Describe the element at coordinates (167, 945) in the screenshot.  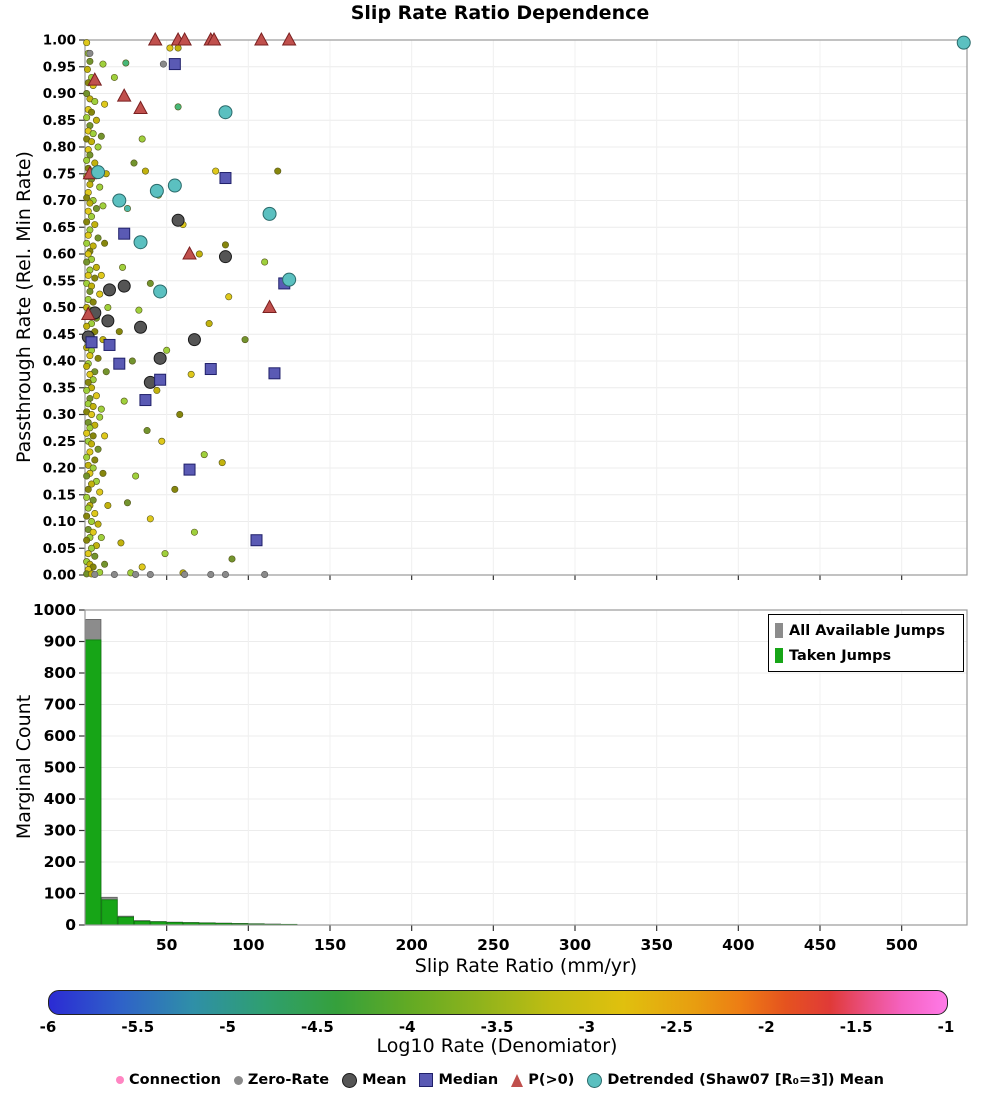
I see `hist-x-tick-label: 50` at that location.